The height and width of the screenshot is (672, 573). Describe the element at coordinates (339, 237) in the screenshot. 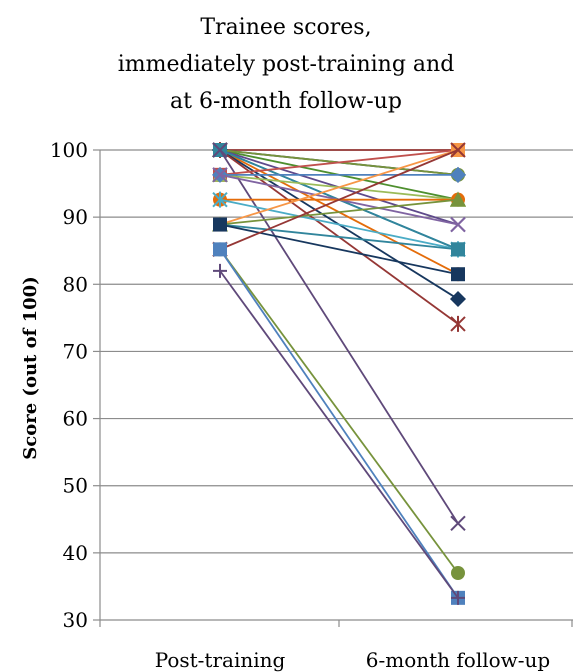

I see `series-18-line` at that location.